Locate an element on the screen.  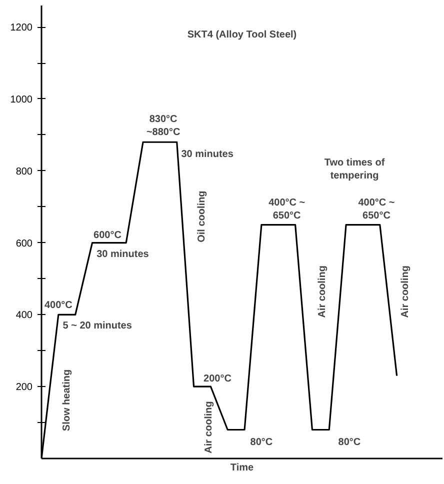
y-tick-label: 800 is located at coordinates (24, 172).